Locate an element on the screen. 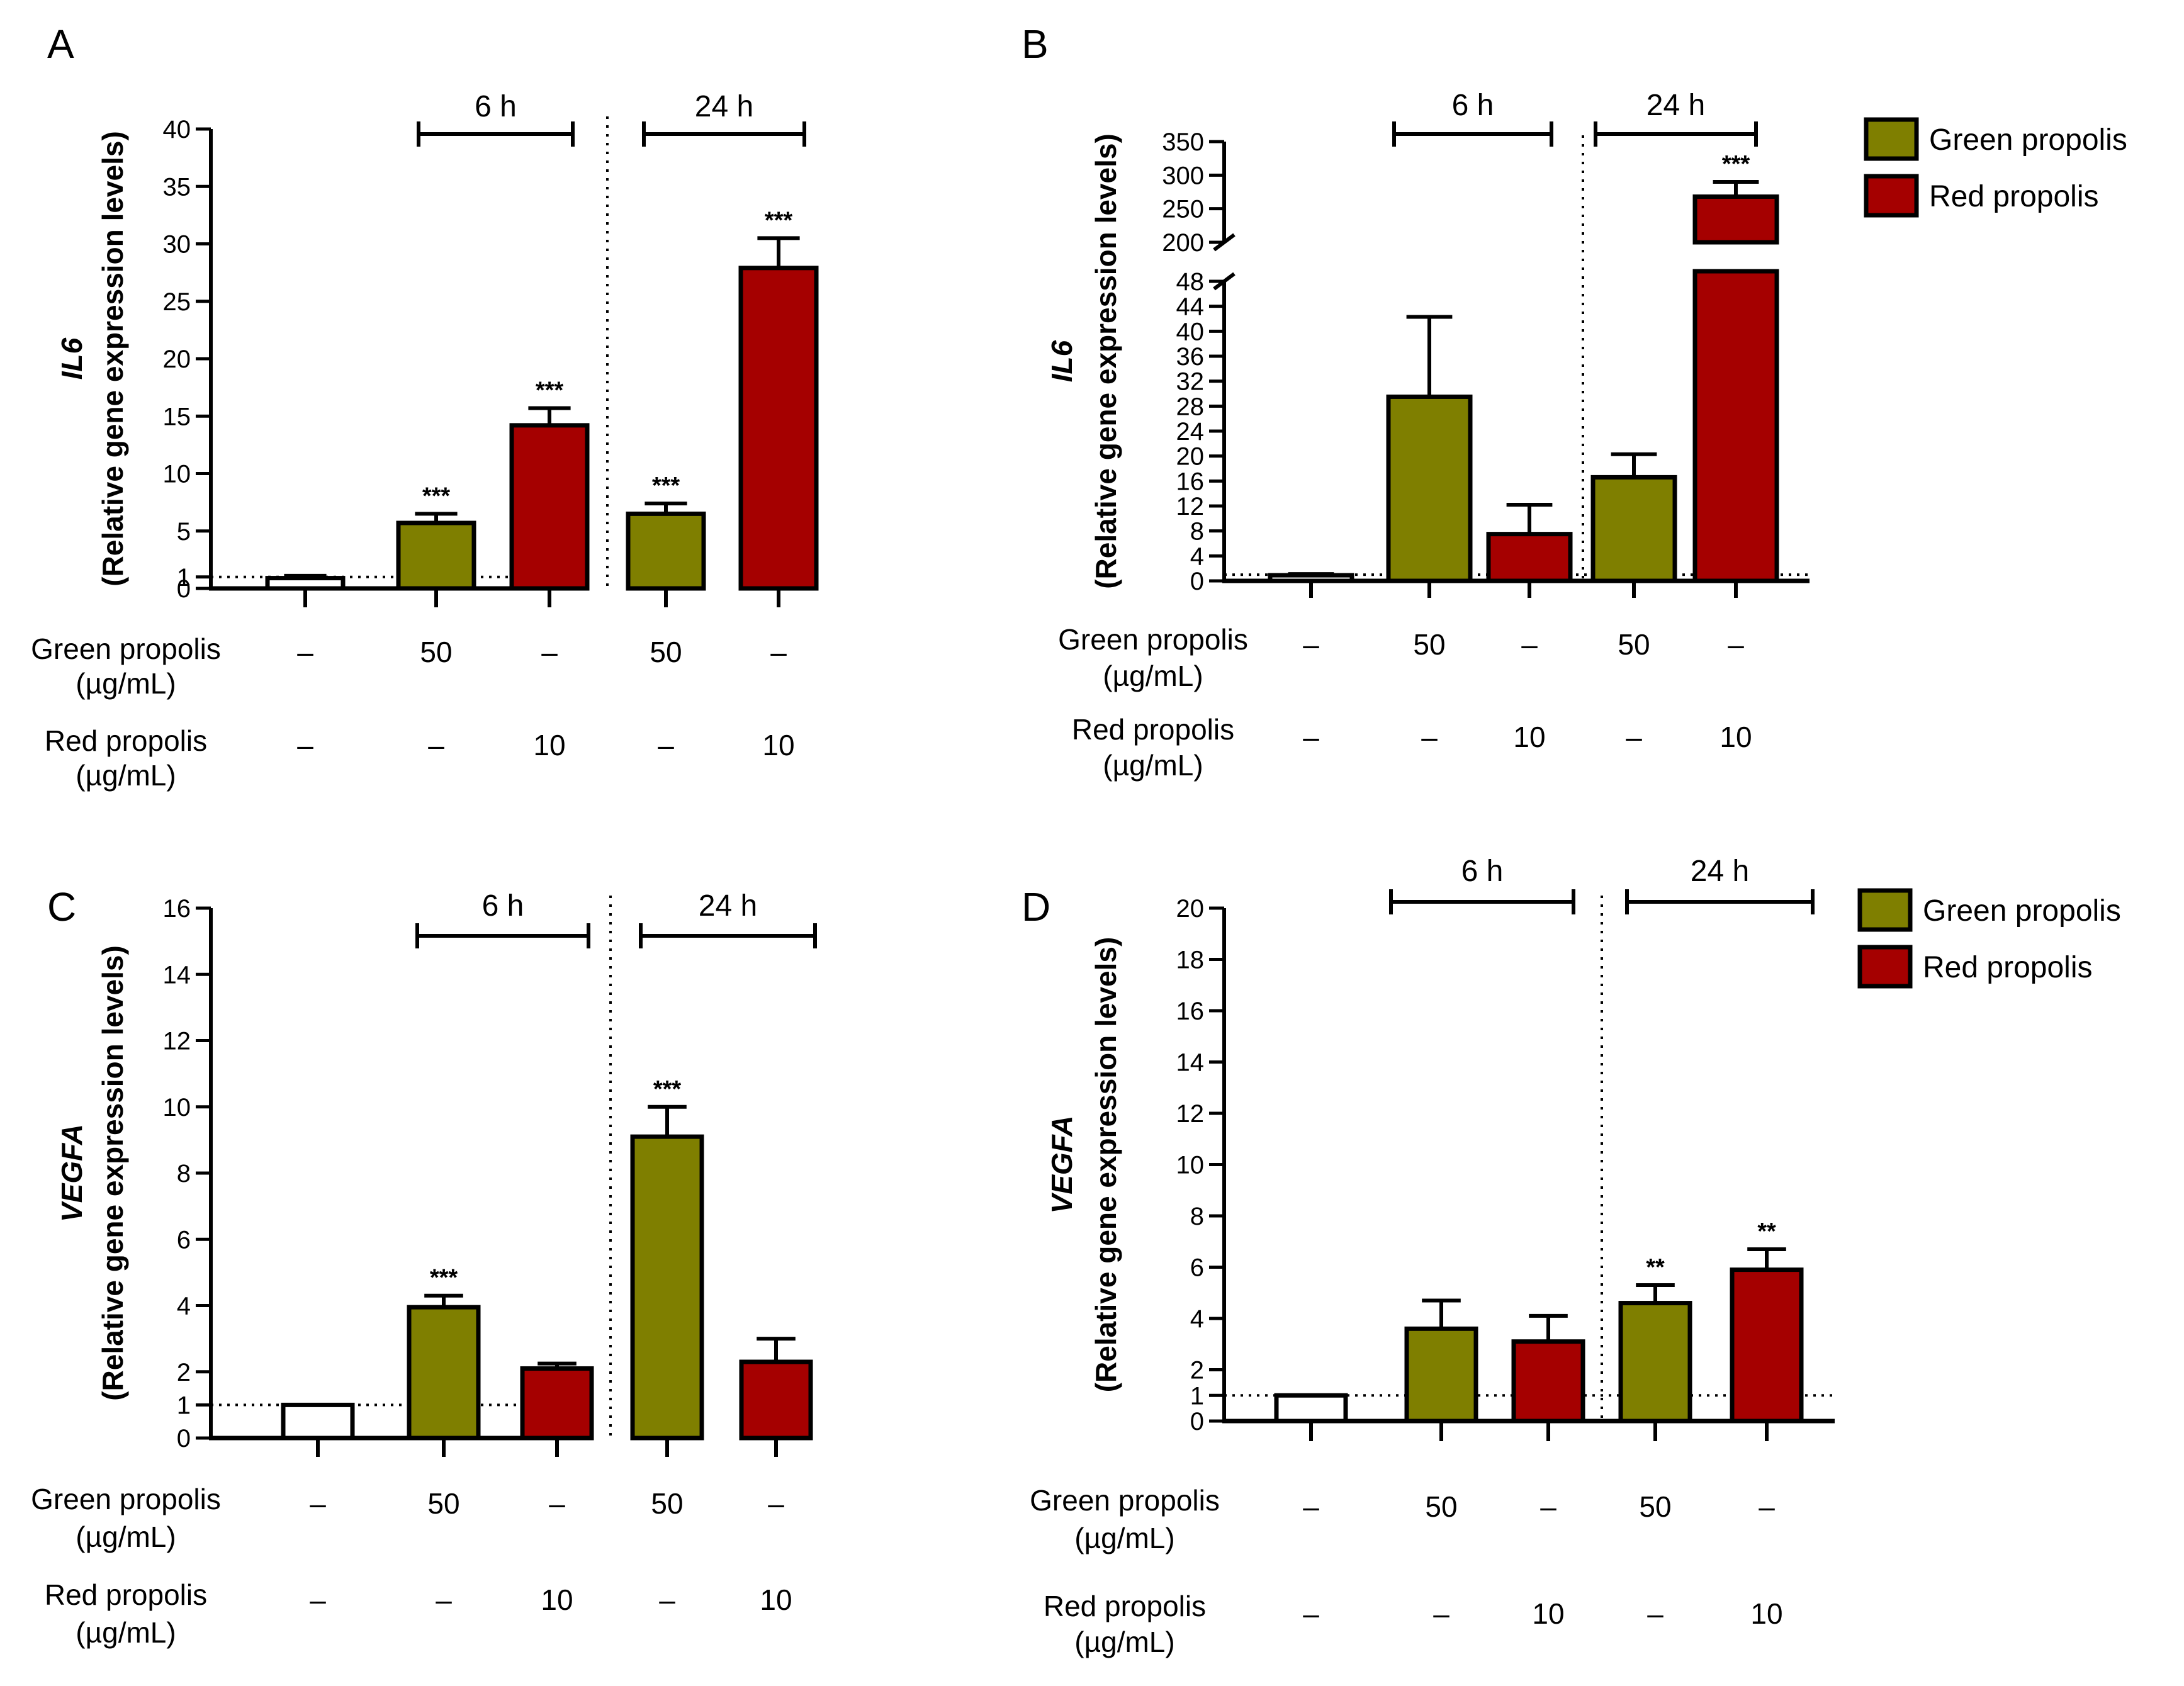 The image size is (2184, 1686). green-dose-A-1: – is located at coordinates (305, 652).